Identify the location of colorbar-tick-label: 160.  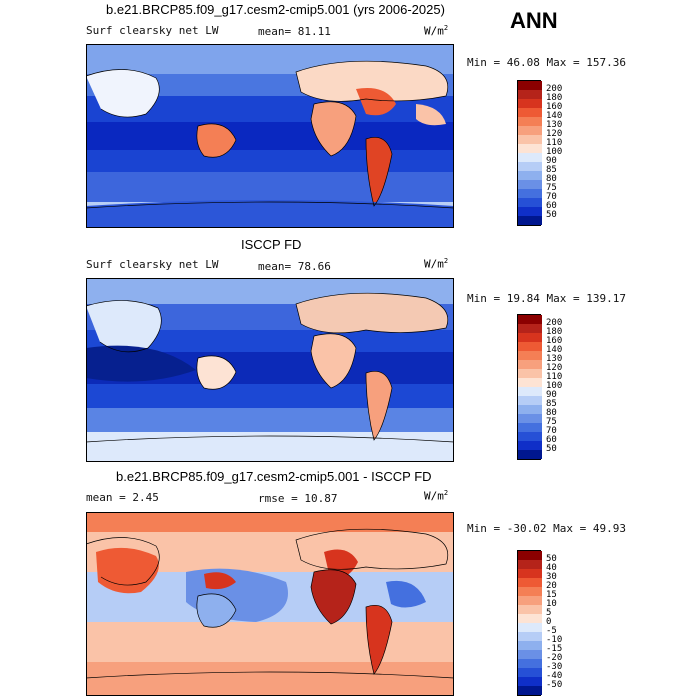
(554, 107).